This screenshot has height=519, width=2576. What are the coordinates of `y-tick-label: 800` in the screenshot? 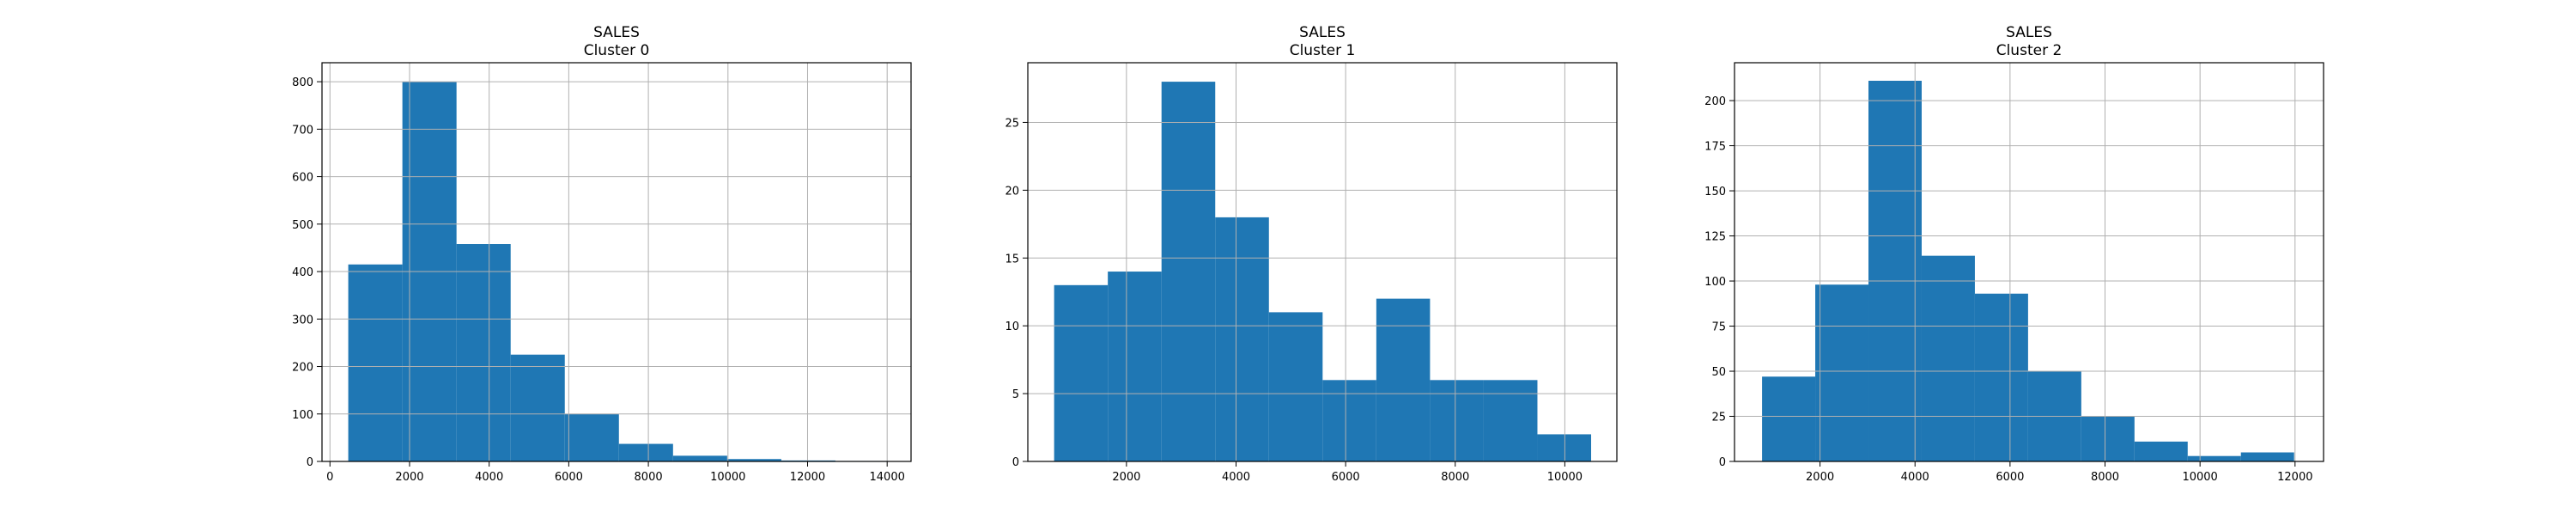 It's located at (302, 82).